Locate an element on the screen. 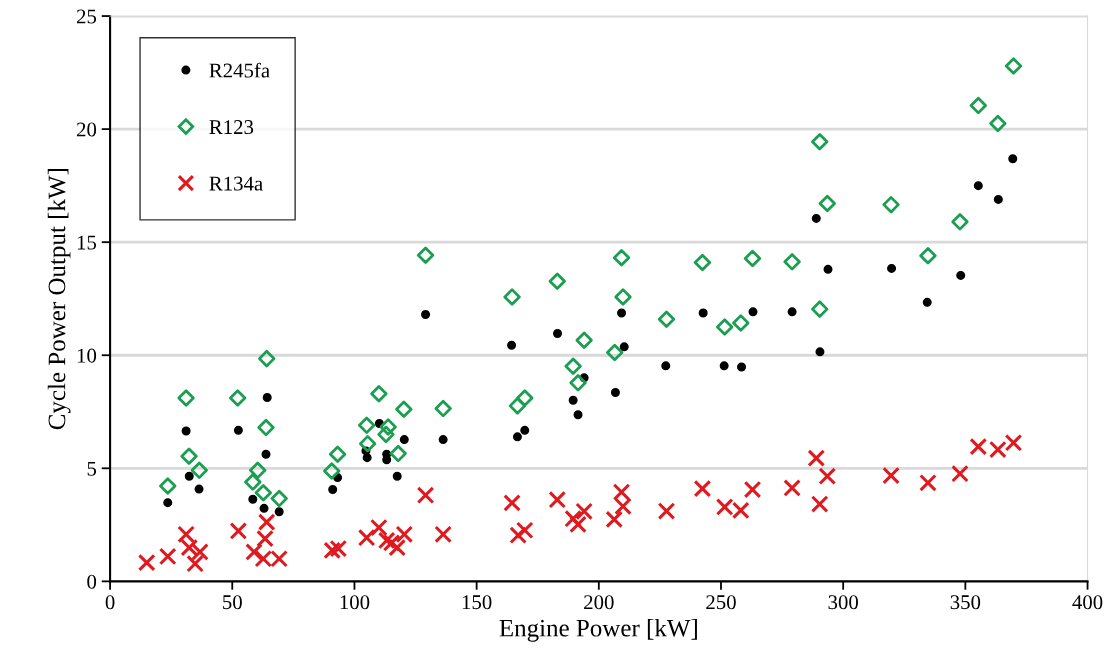 This screenshot has height=669, width=1112. x-tick-label: 150 is located at coordinates (477, 602).